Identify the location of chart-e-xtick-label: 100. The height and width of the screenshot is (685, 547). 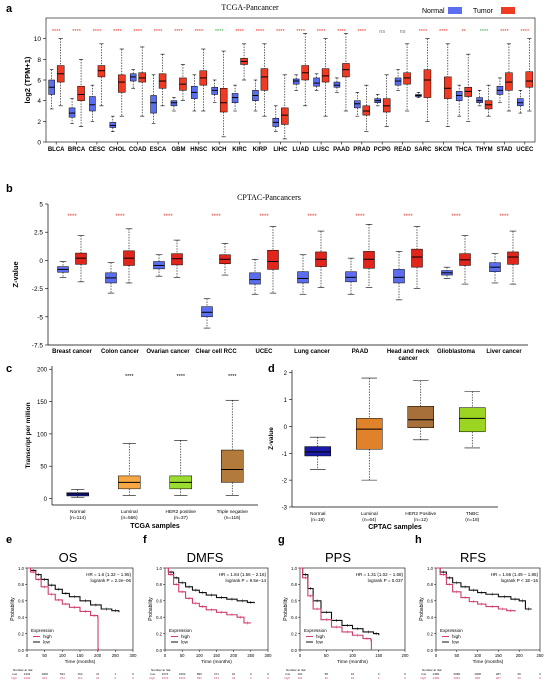
(63, 655).